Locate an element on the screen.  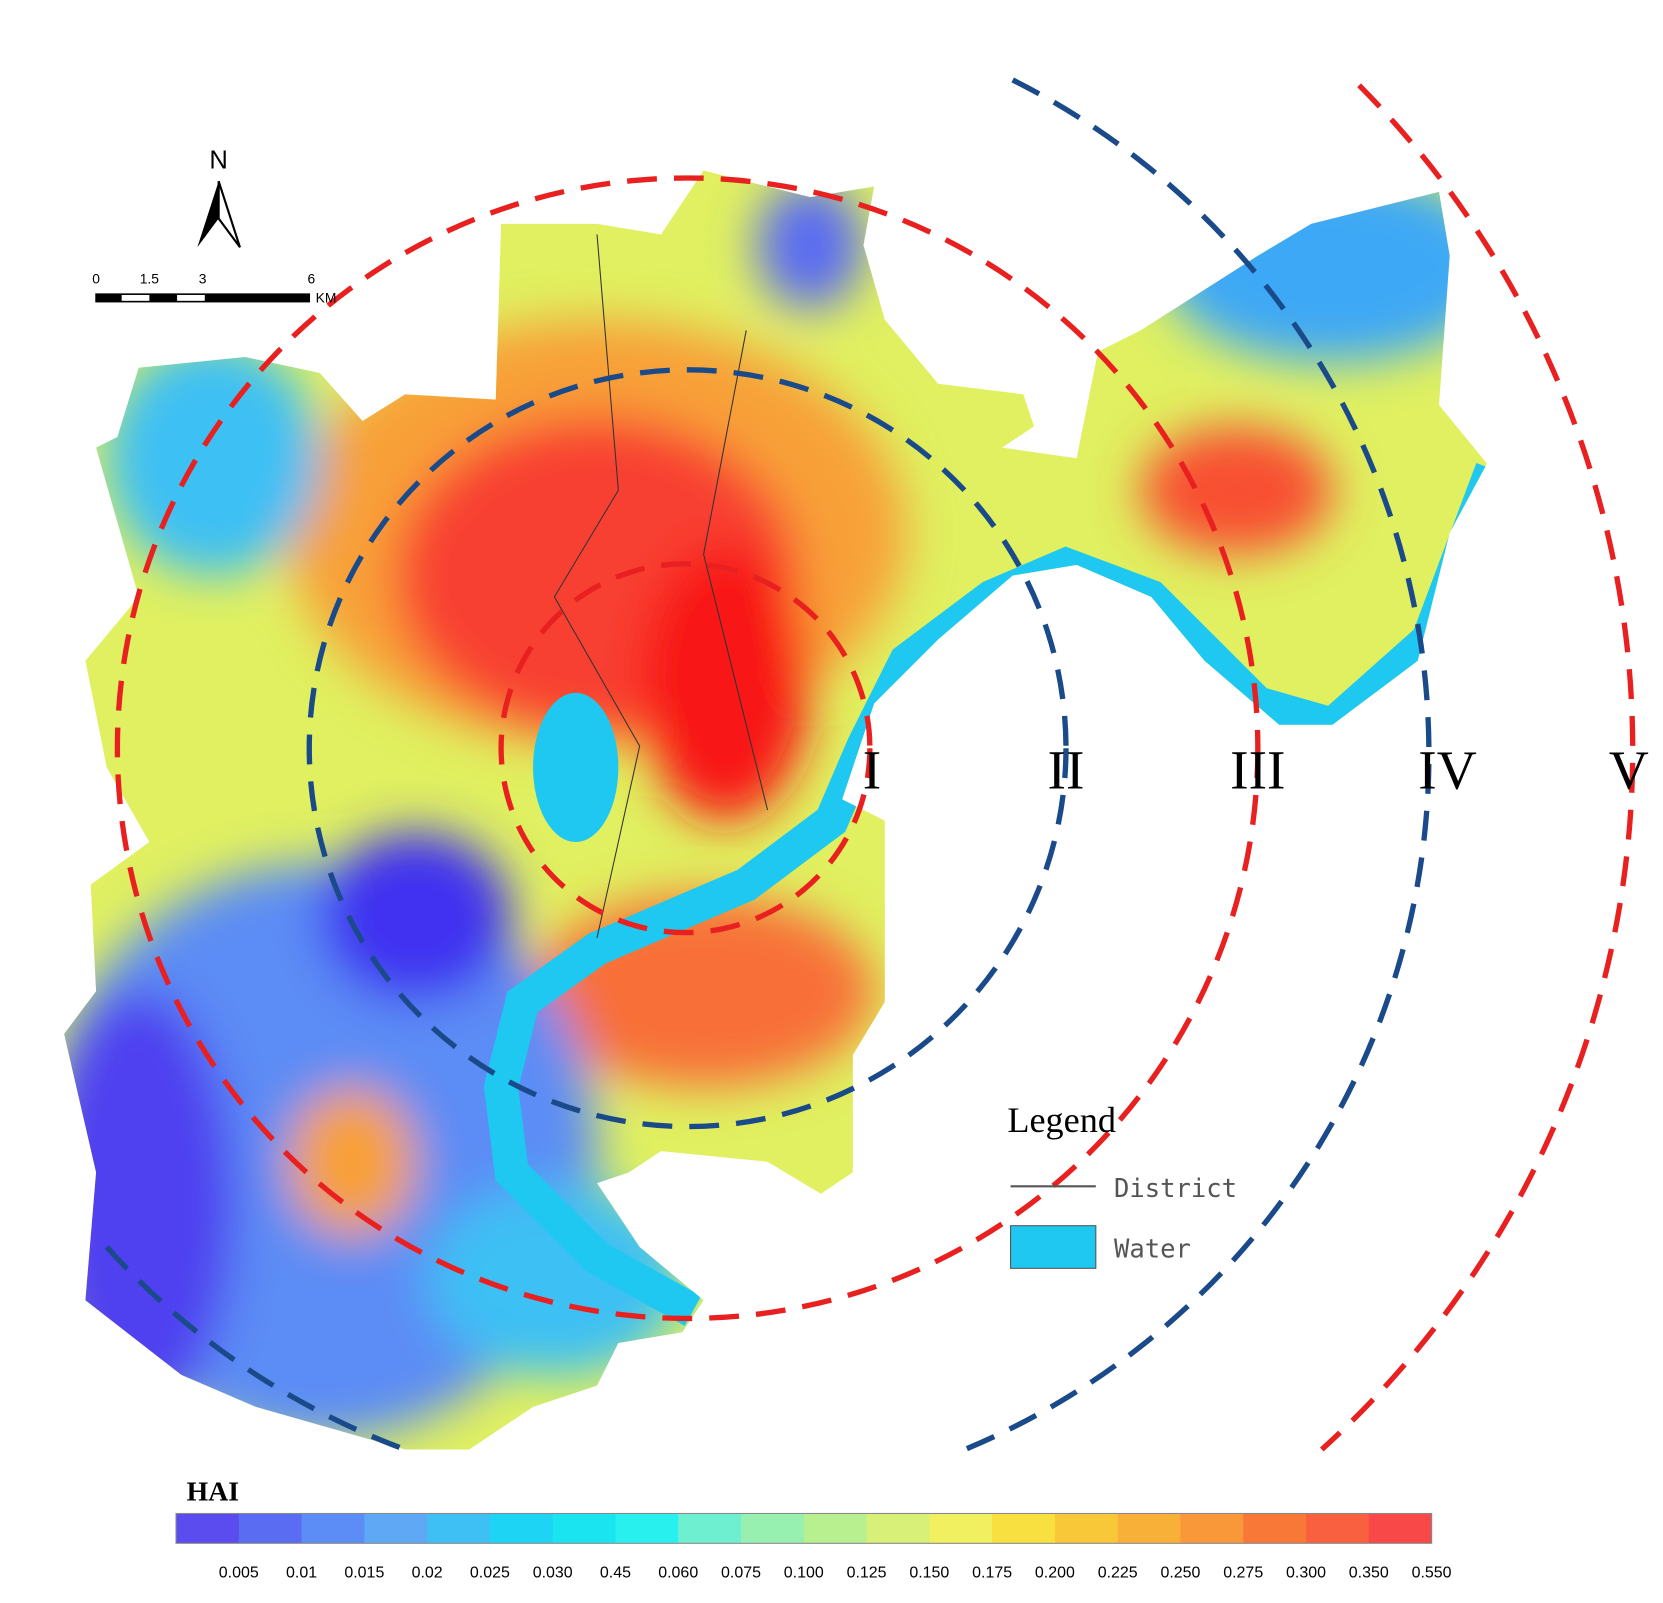
colorbar-label: 0.100 is located at coordinates (804, 1572).